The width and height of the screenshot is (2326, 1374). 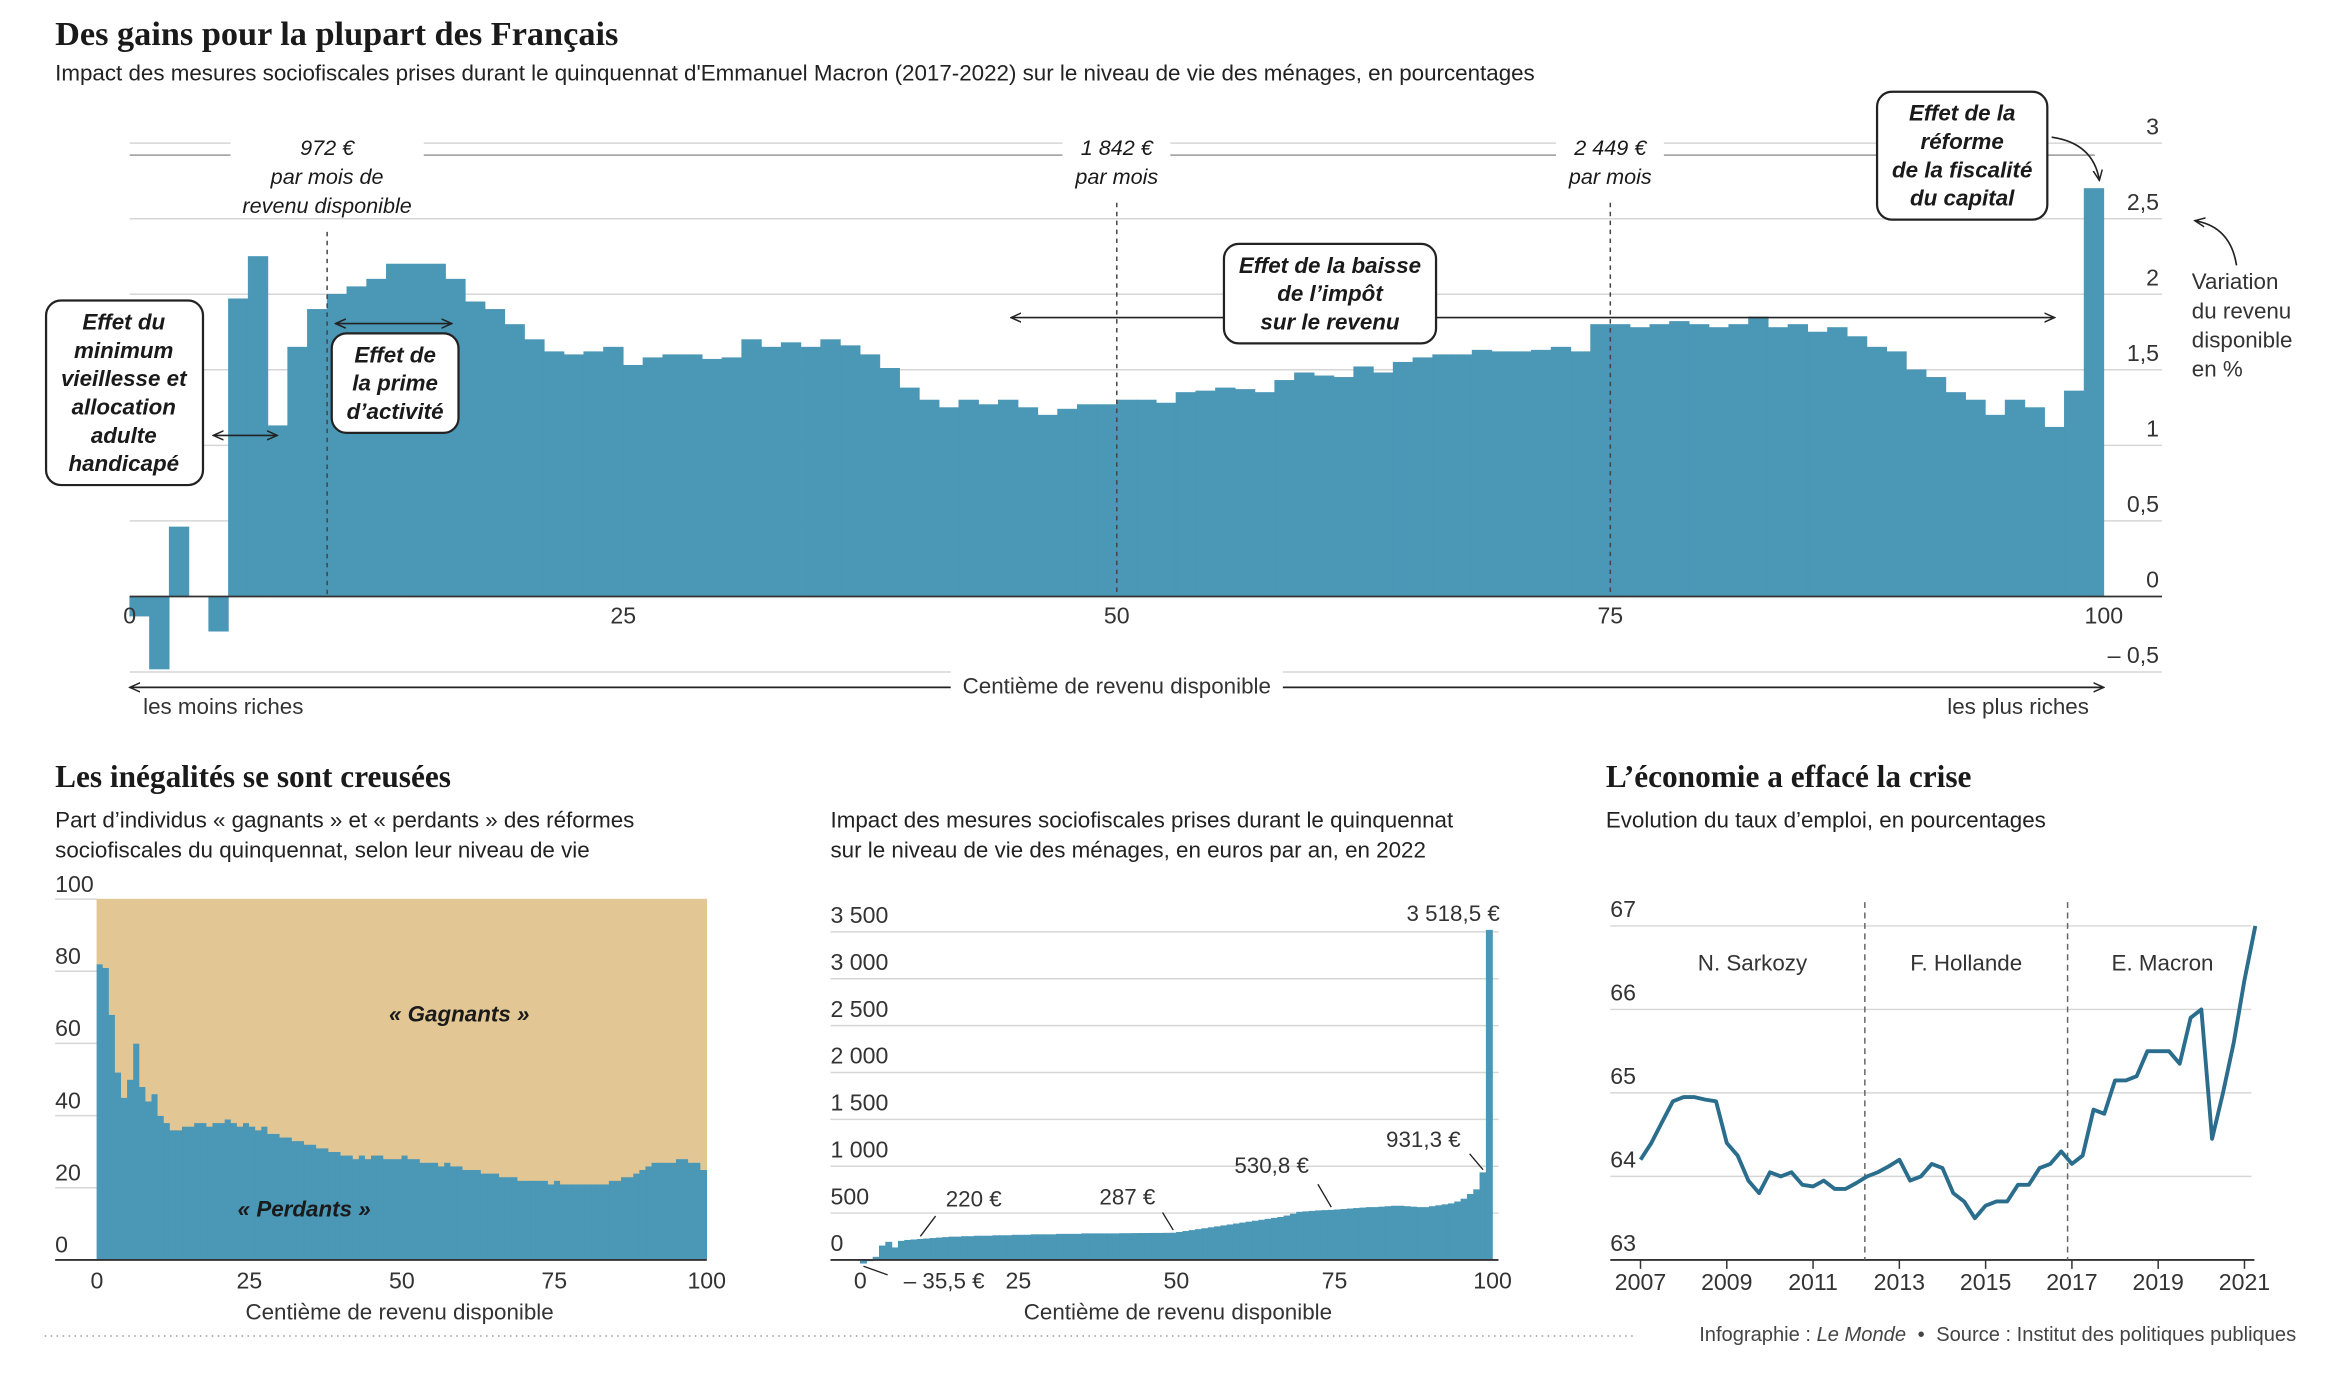 What do you see at coordinates (1330, 265) in the screenshot?
I see `note-text: Effet de la baisse` at bounding box center [1330, 265].